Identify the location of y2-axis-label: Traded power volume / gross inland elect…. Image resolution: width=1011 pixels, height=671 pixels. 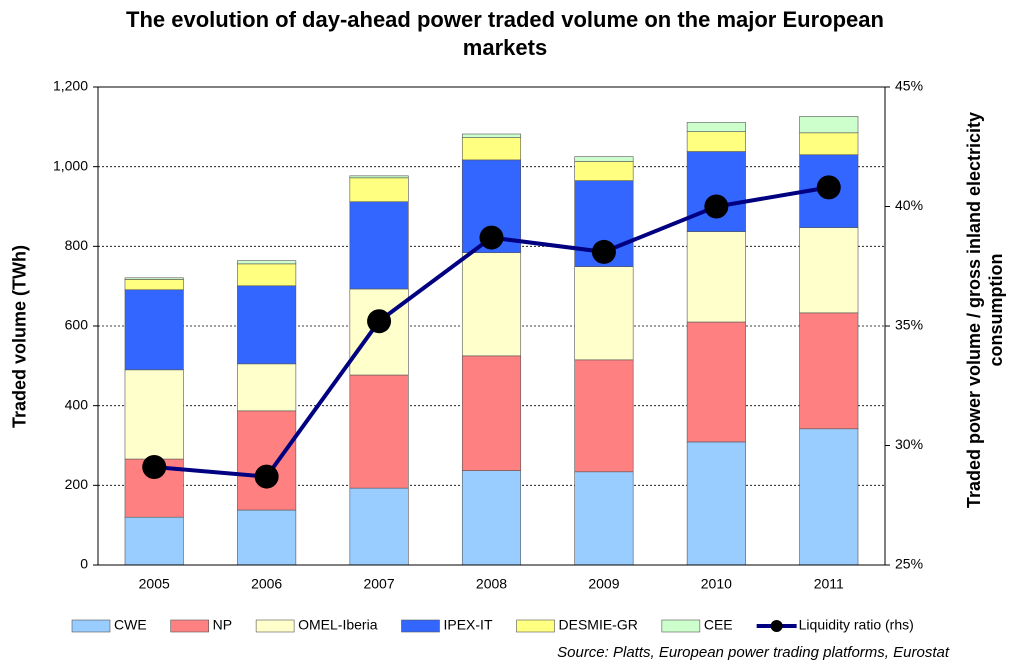
(985, 310).